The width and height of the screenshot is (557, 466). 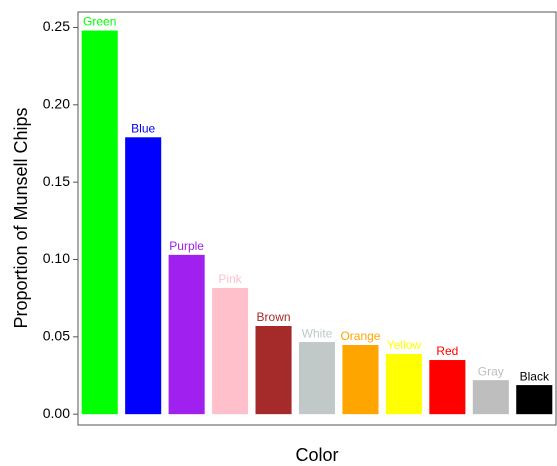 What do you see at coordinates (274, 317) in the screenshot?
I see `bar-label: Brown` at bounding box center [274, 317].